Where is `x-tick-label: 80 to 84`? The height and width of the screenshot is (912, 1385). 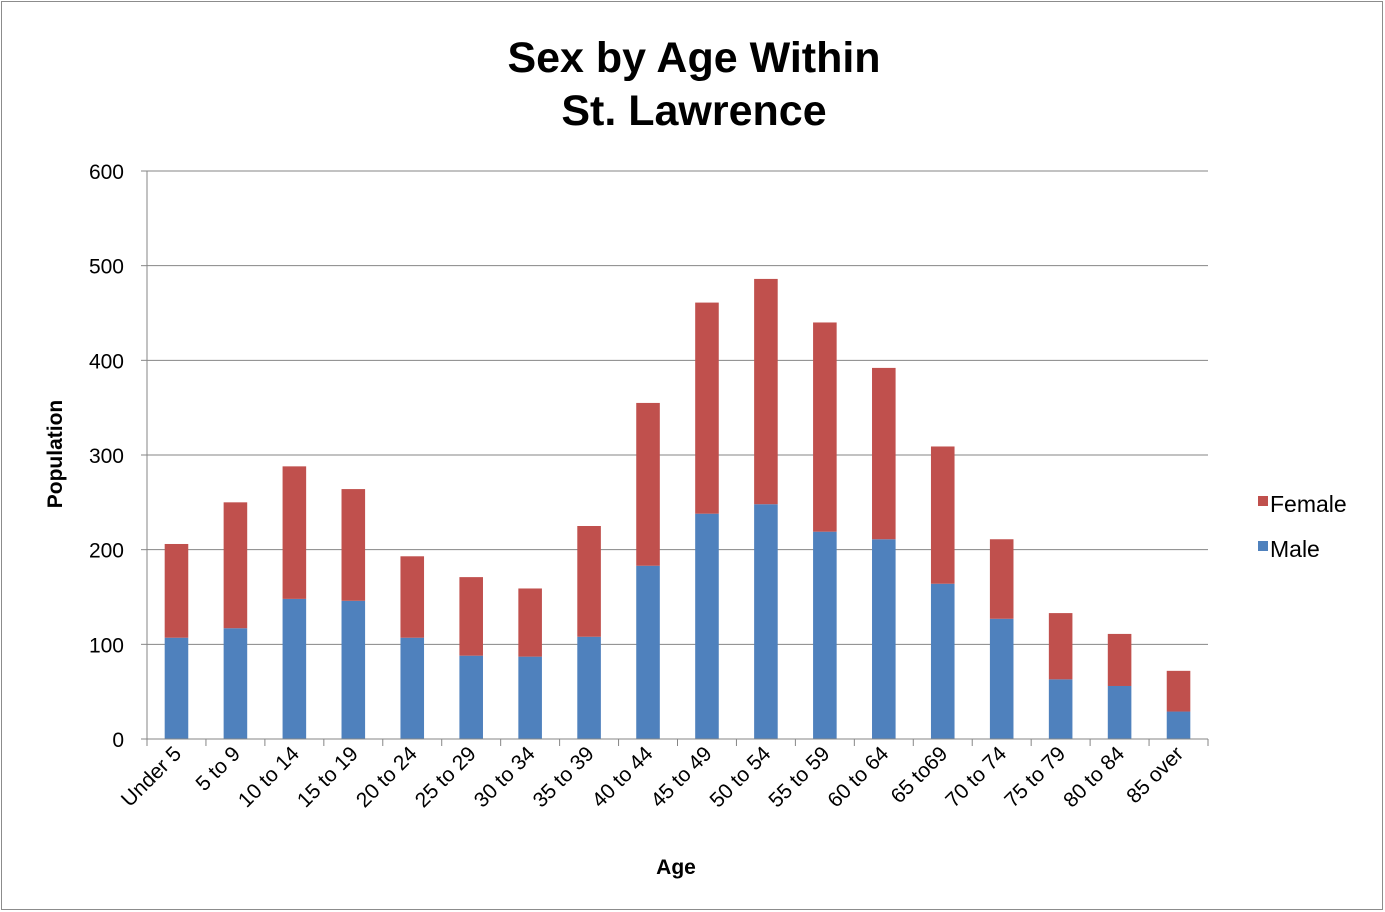 x-tick-label: 80 to 84 is located at coordinates (1094, 777).